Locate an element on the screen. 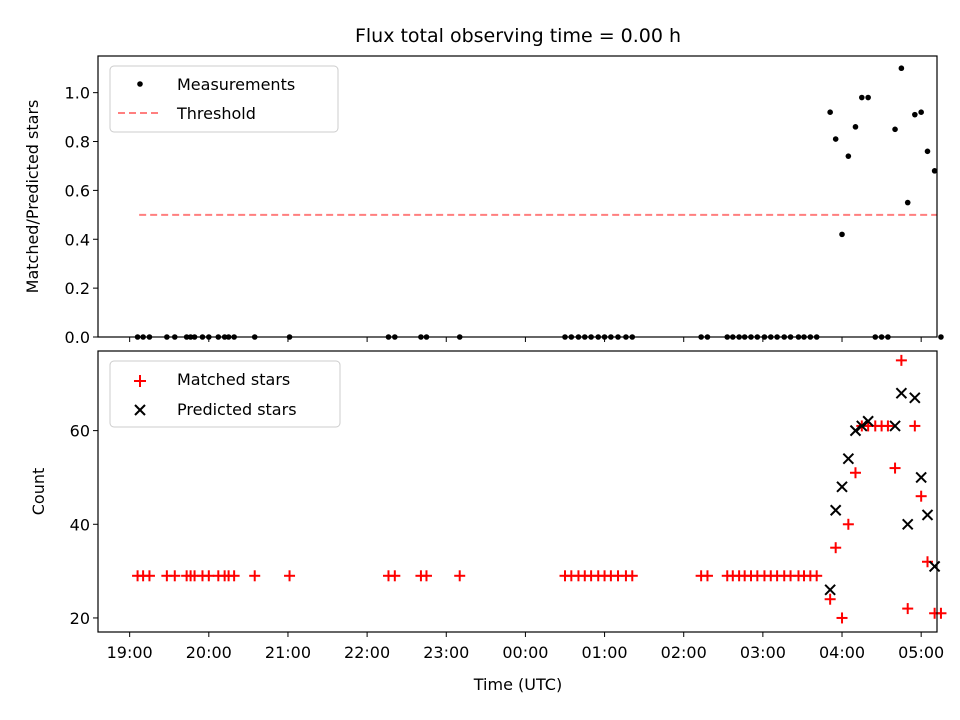 The width and height of the screenshot is (960, 720). x-tick-label: 02:00 is located at coordinates (684, 652).